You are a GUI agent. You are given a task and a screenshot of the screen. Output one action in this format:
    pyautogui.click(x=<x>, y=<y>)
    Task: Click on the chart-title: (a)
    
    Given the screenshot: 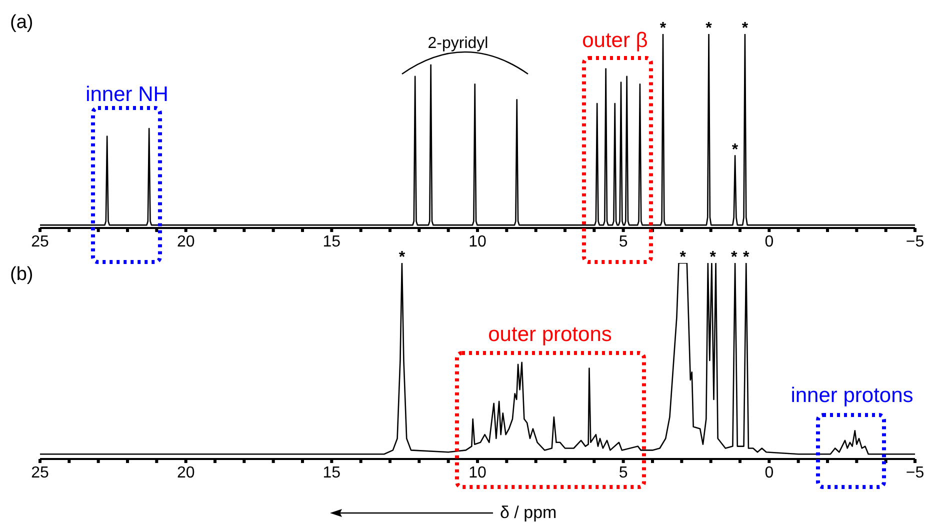 What is the action you would take?
    pyautogui.click(x=22, y=22)
    